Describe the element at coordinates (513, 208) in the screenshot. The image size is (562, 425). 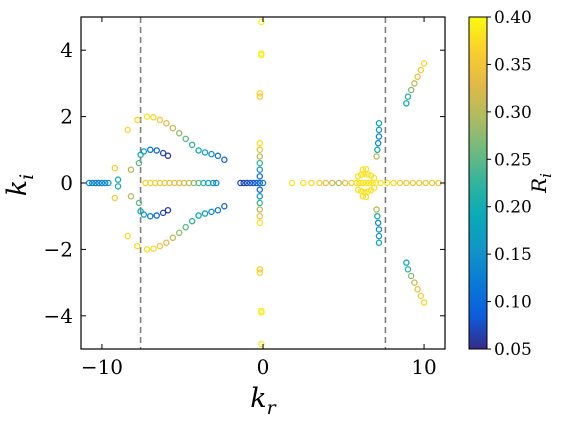
I see `colorbar-tick-label: 0.20` at that location.